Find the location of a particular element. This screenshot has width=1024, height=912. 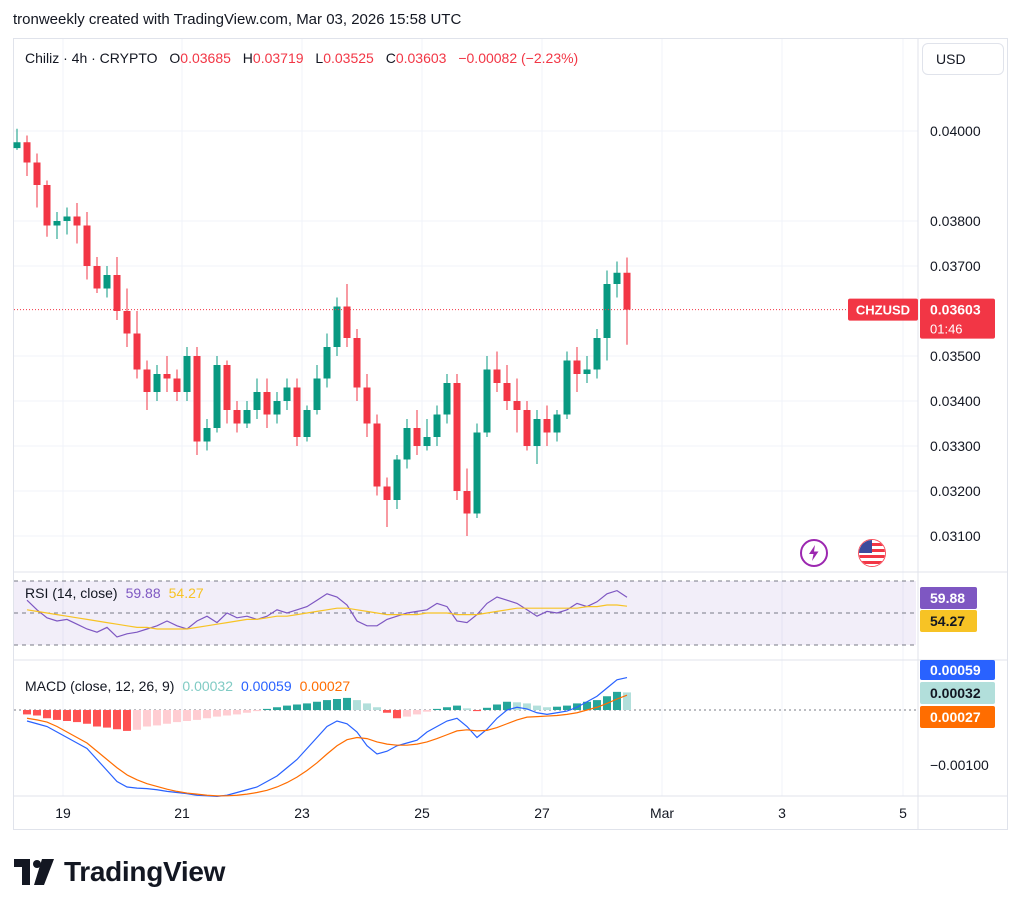

rsi-value-label: 59.88 is located at coordinates (947, 598).